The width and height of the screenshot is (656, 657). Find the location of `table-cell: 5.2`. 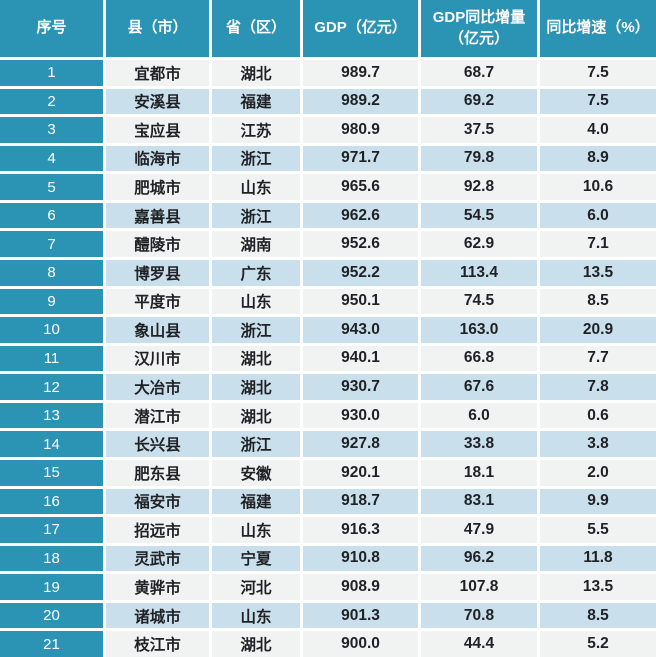

table-cell: 5.2 is located at coordinates (598, 644).